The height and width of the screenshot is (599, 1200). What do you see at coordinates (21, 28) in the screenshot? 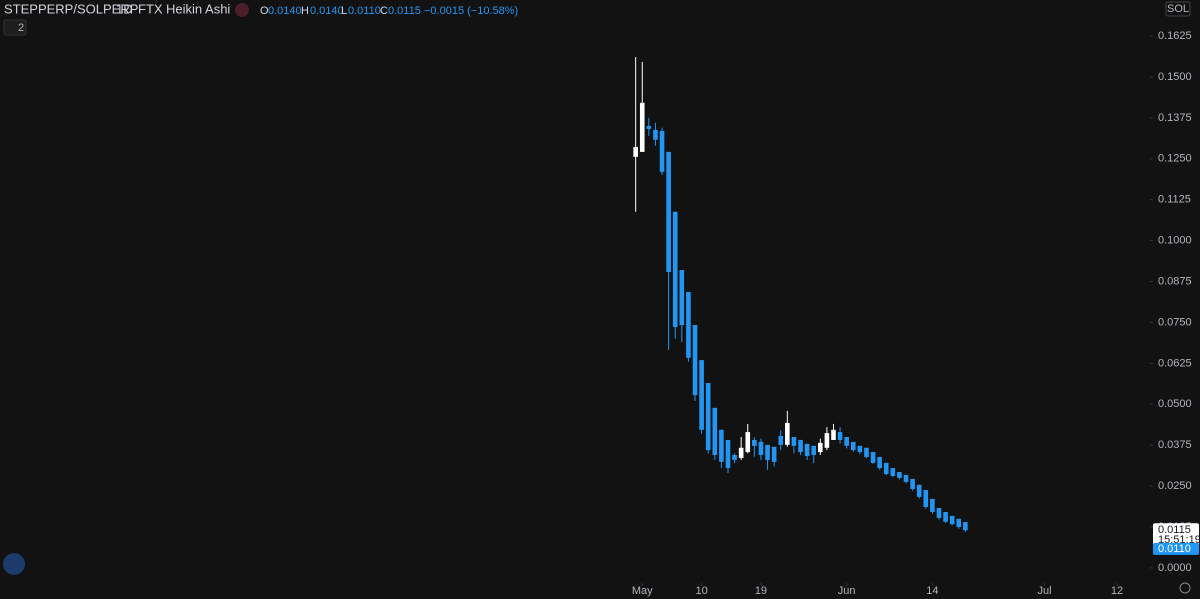
I see `collapse-count: 2` at bounding box center [21, 28].